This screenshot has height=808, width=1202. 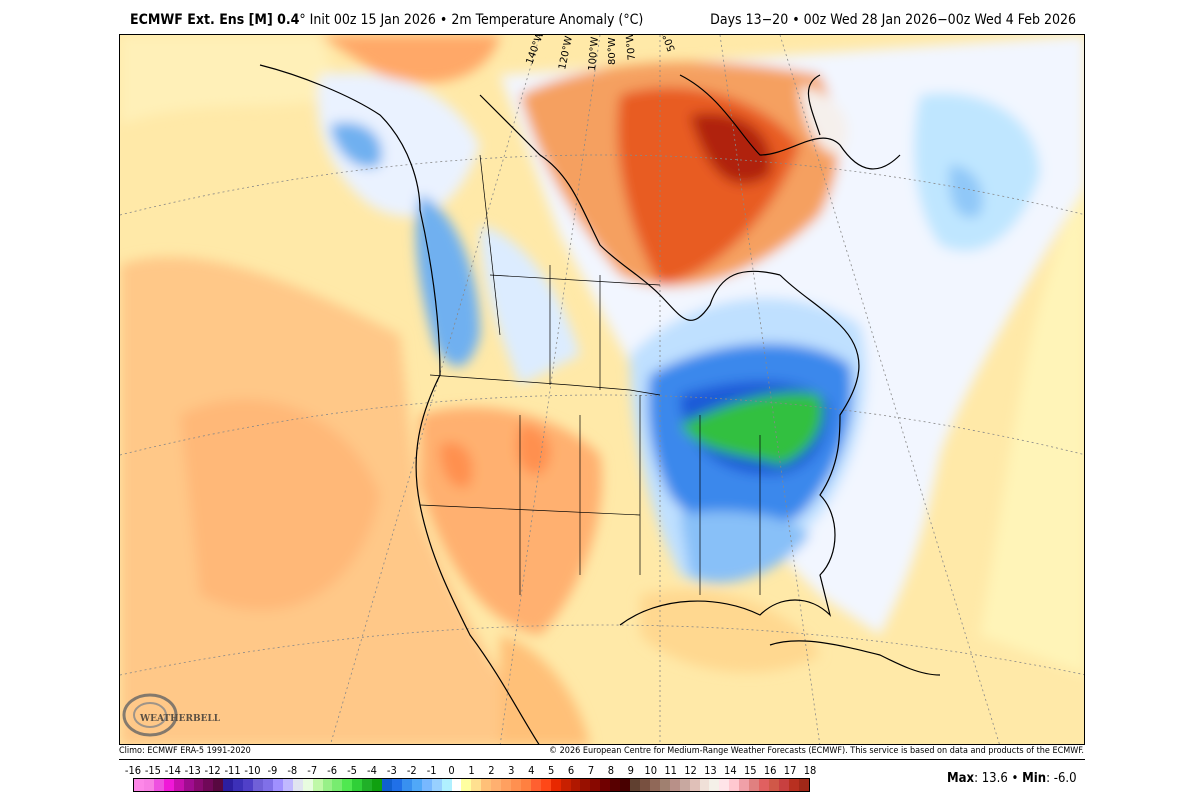 What do you see at coordinates (670, 770) in the screenshot?
I see `colorbar-tick-label: 11` at bounding box center [670, 770].